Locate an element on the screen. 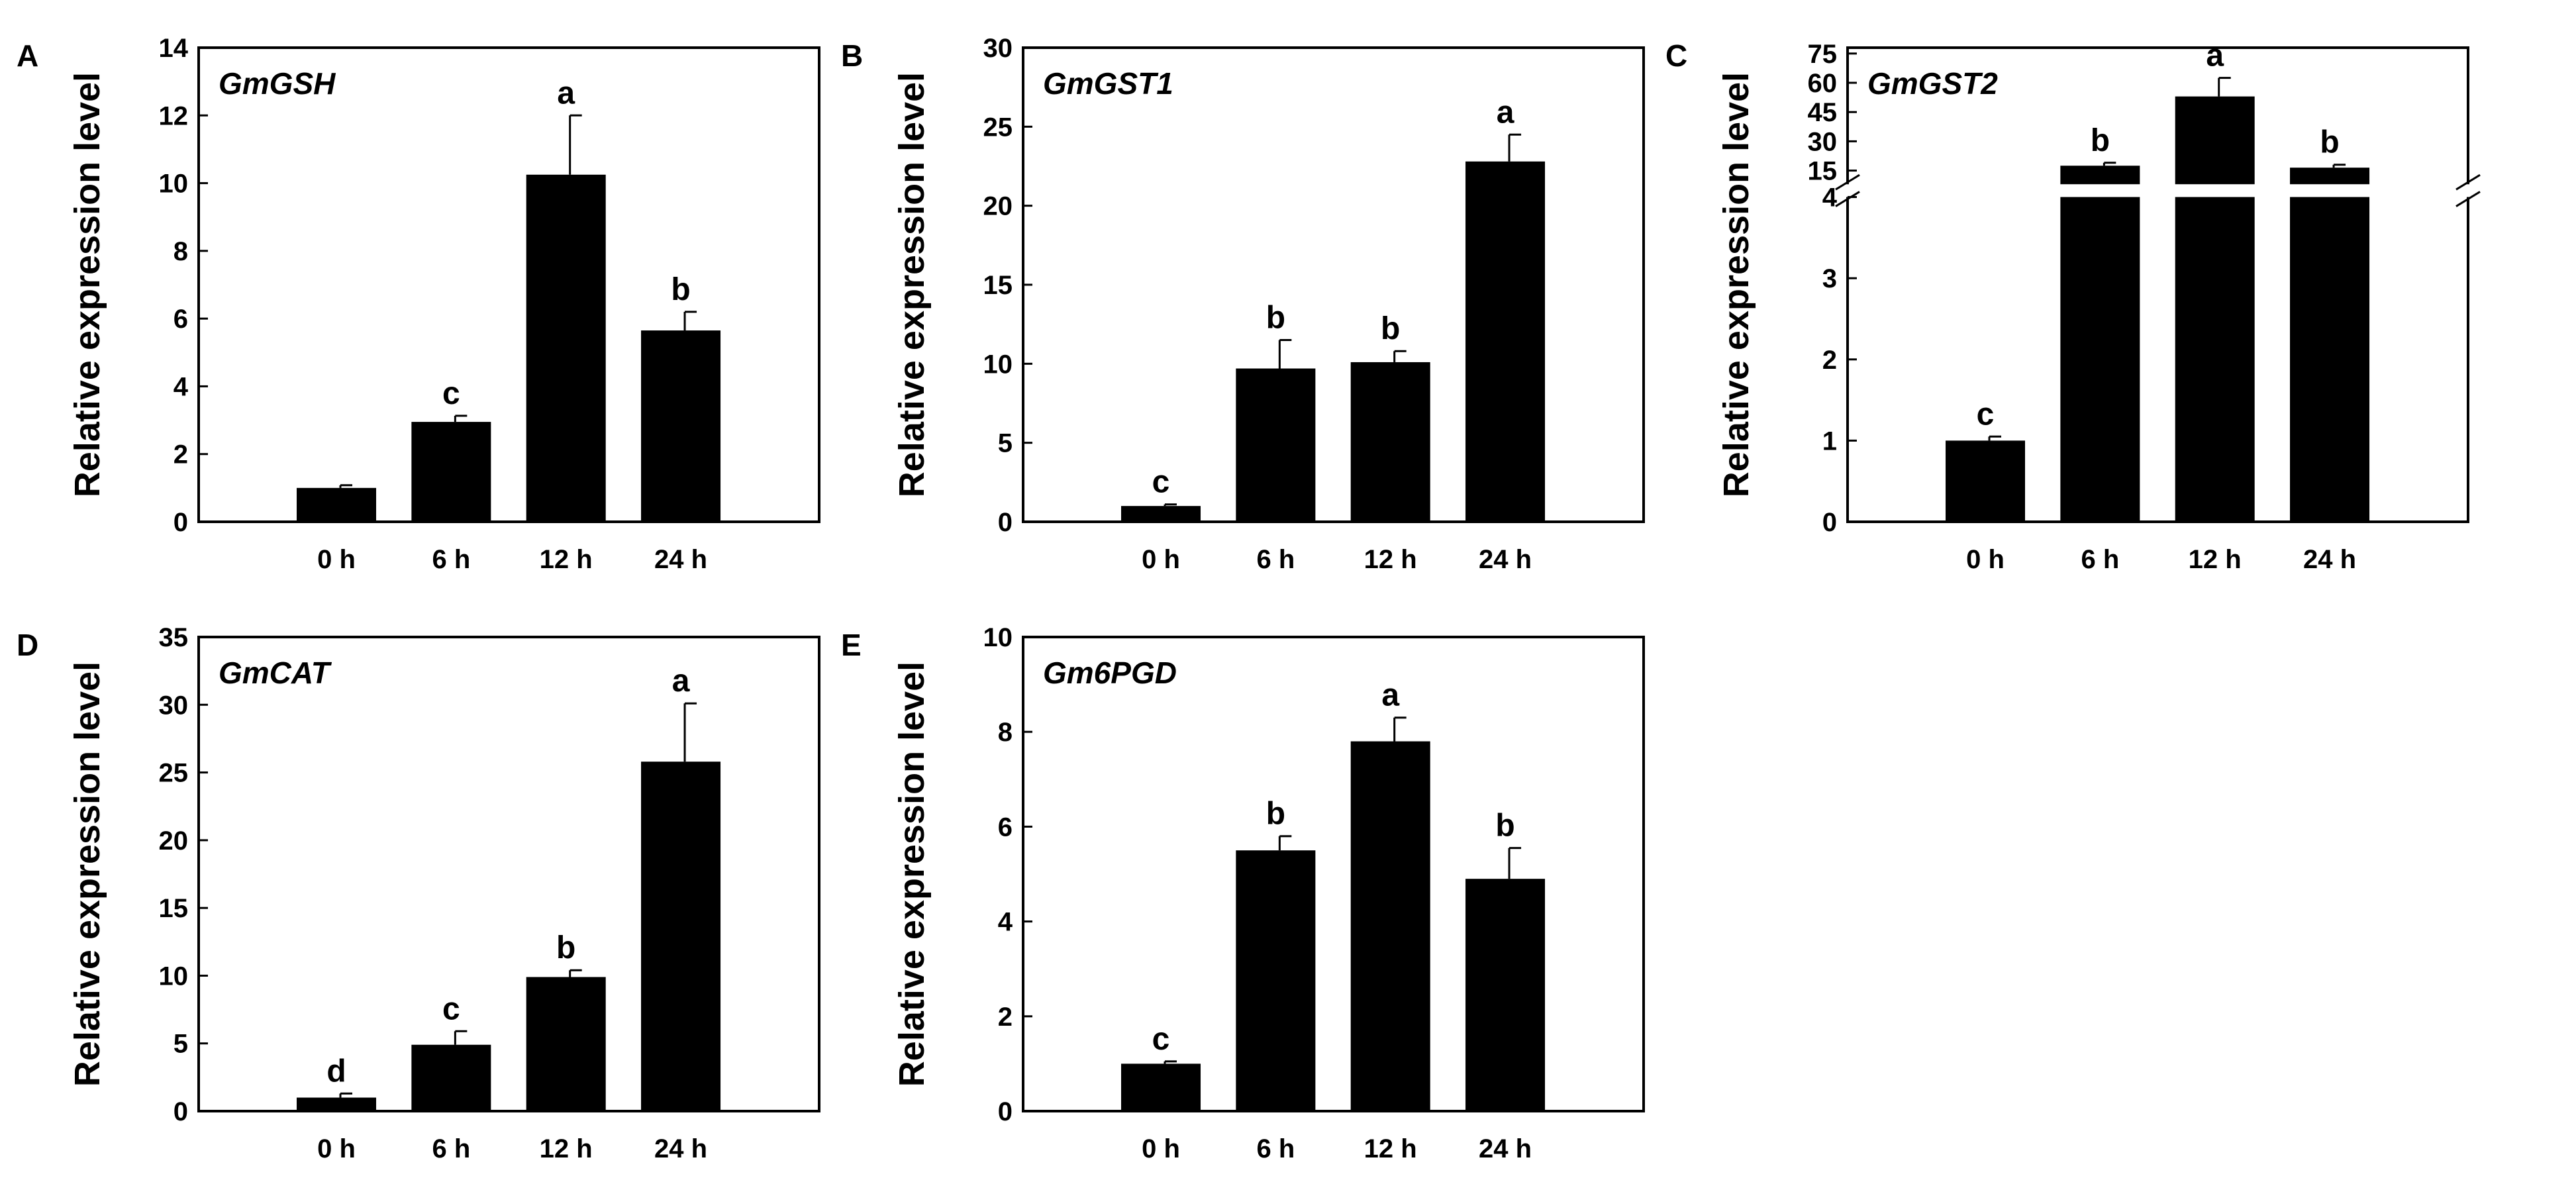 The image size is (2576, 1180). axis-break-gap is located at coordinates (2157, 190).